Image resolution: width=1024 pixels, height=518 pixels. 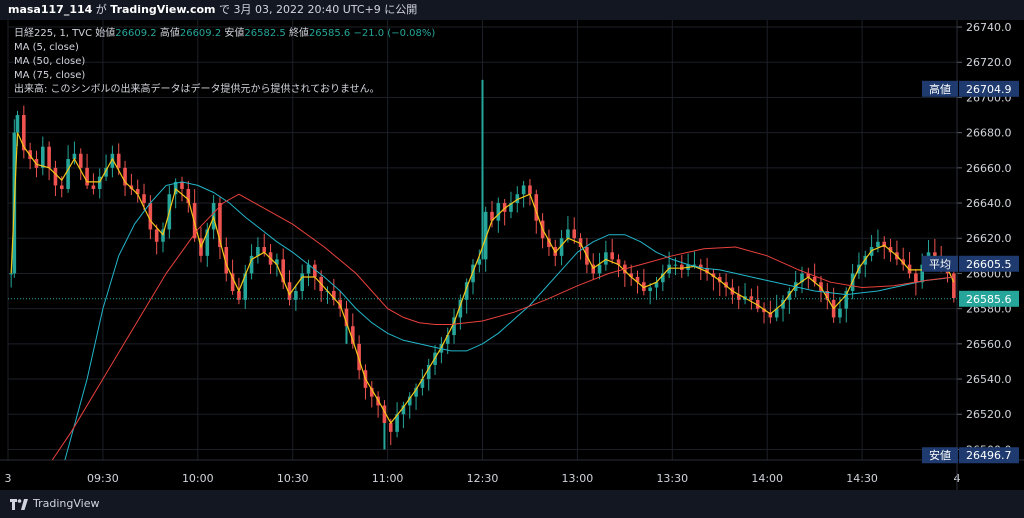 What do you see at coordinates (862, 478) in the screenshot?
I see `x-tick-label: 14:30` at bounding box center [862, 478].